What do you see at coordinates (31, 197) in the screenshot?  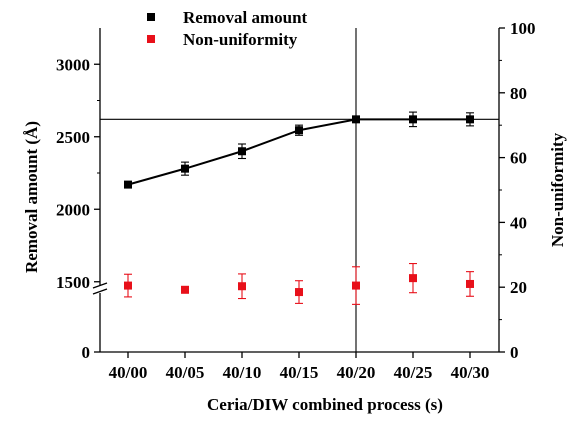 I see `left-axis-title: Removal amount (Å)` at bounding box center [31, 197].